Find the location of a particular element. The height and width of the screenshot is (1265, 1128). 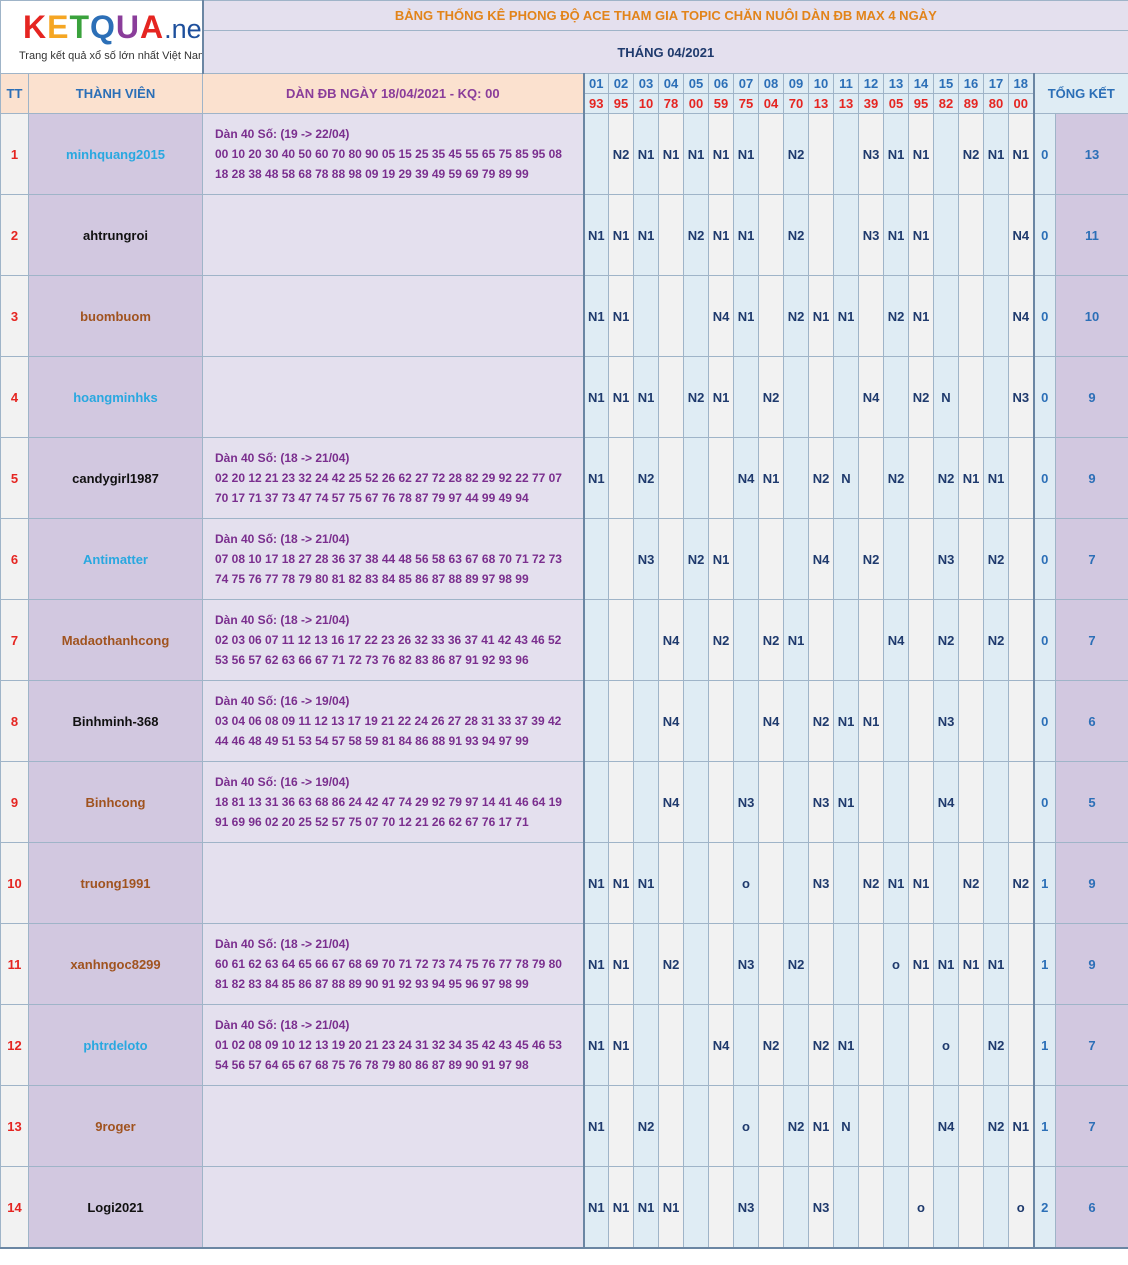

day-result: 95 is located at coordinates (921, 103).